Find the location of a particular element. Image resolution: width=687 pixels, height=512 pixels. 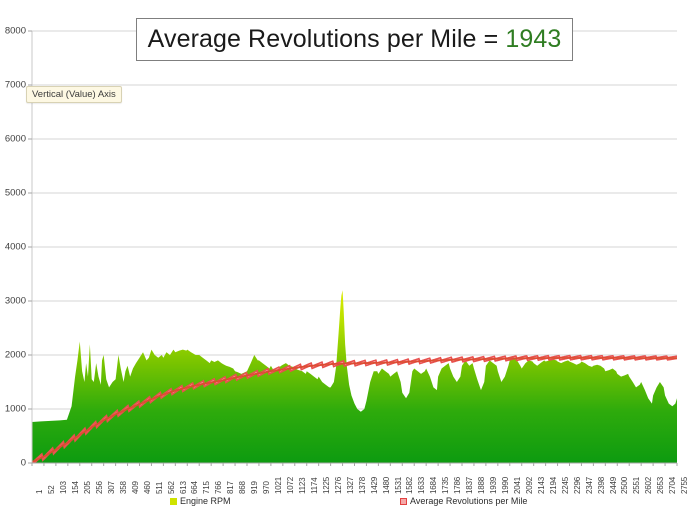

chart-title-value: 1943 is located at coordinates (533, 39).